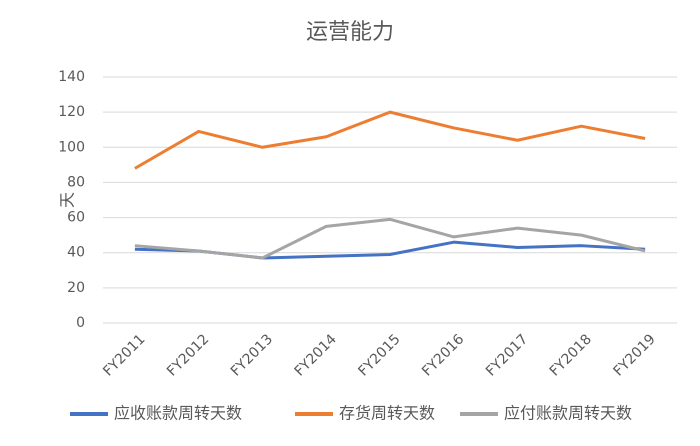  Describe the element at coordinates (71, 77) in the screenshot. I see `y-tick-label: 140` at that location.